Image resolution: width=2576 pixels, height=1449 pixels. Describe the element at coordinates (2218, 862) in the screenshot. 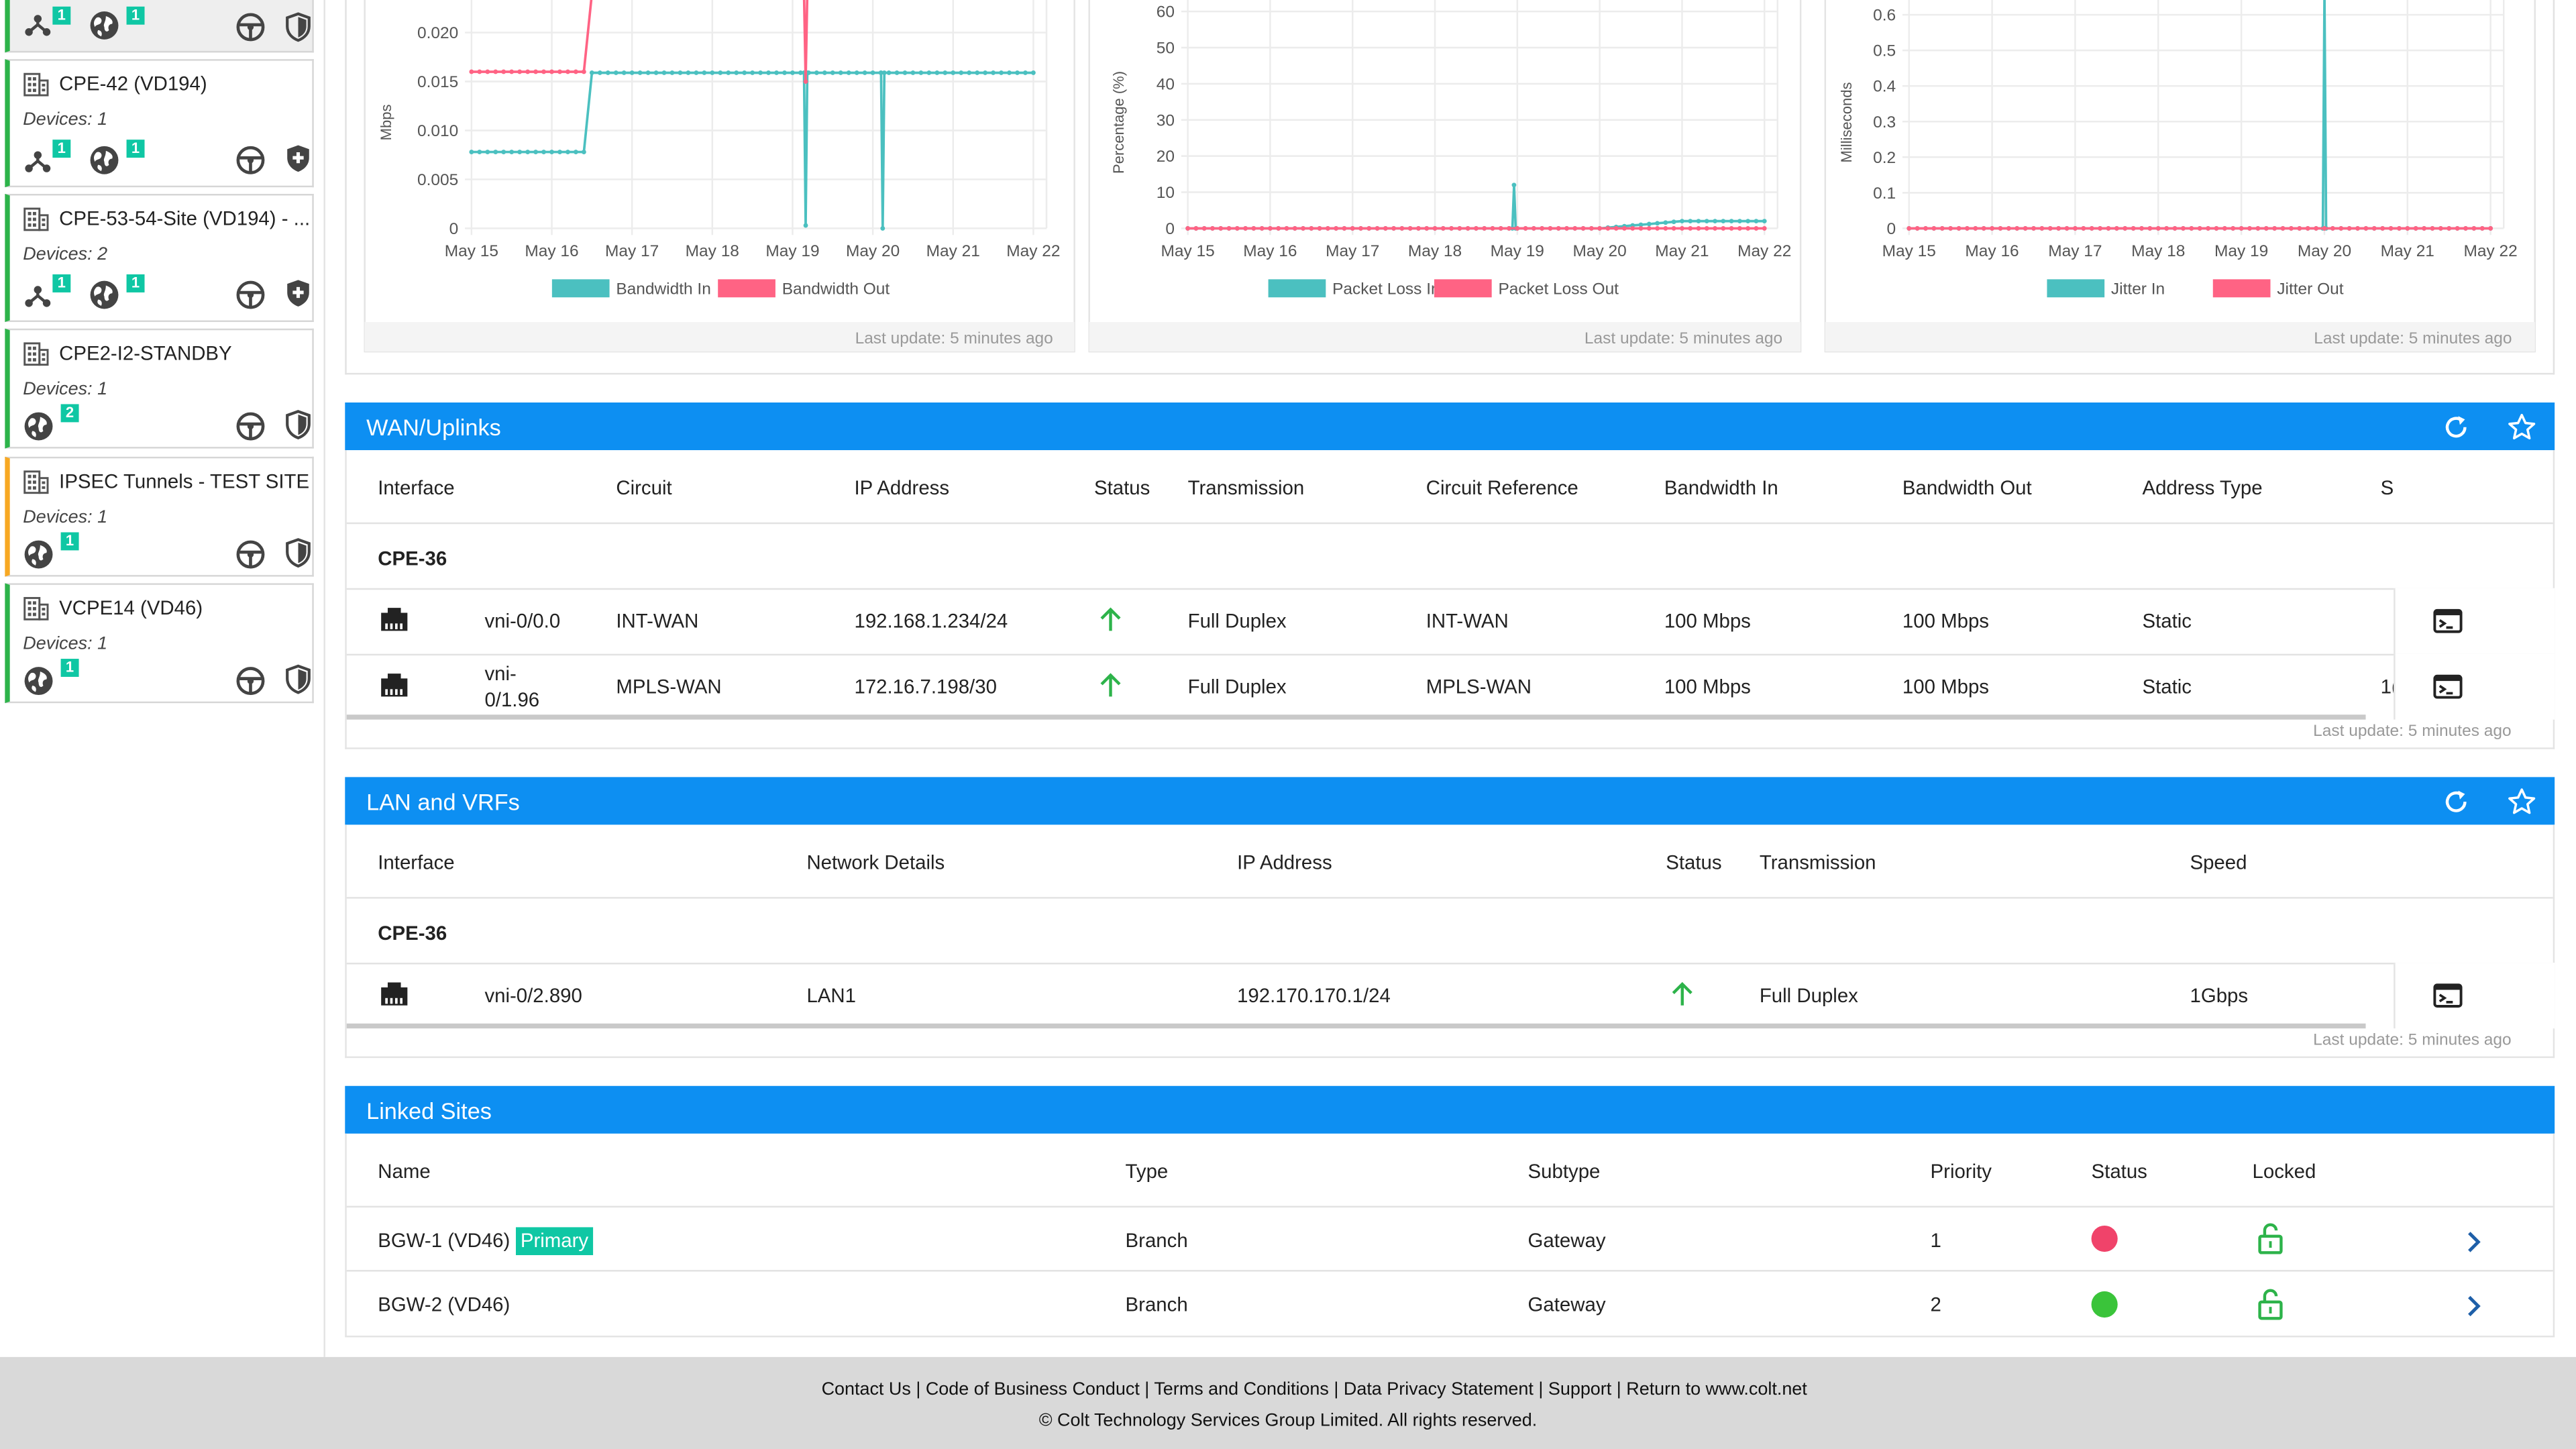

I see `lan-col-speed: Speed` at that location.